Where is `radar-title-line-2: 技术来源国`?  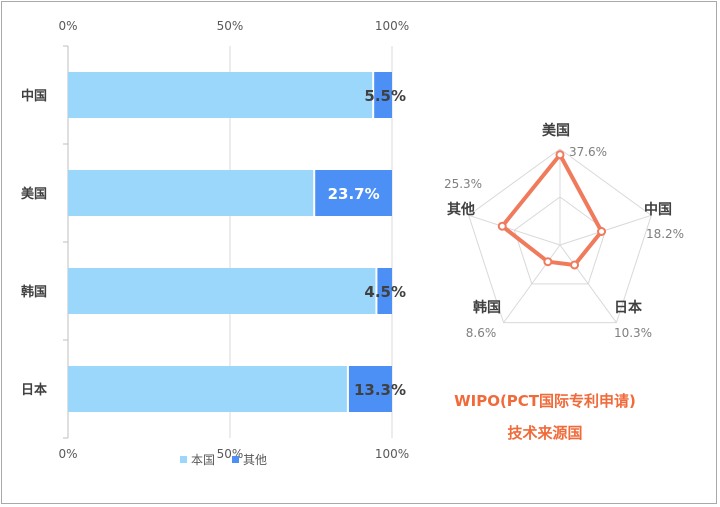 radar-title-line-2: 技术来源国 is located at coordinates (544, 433).